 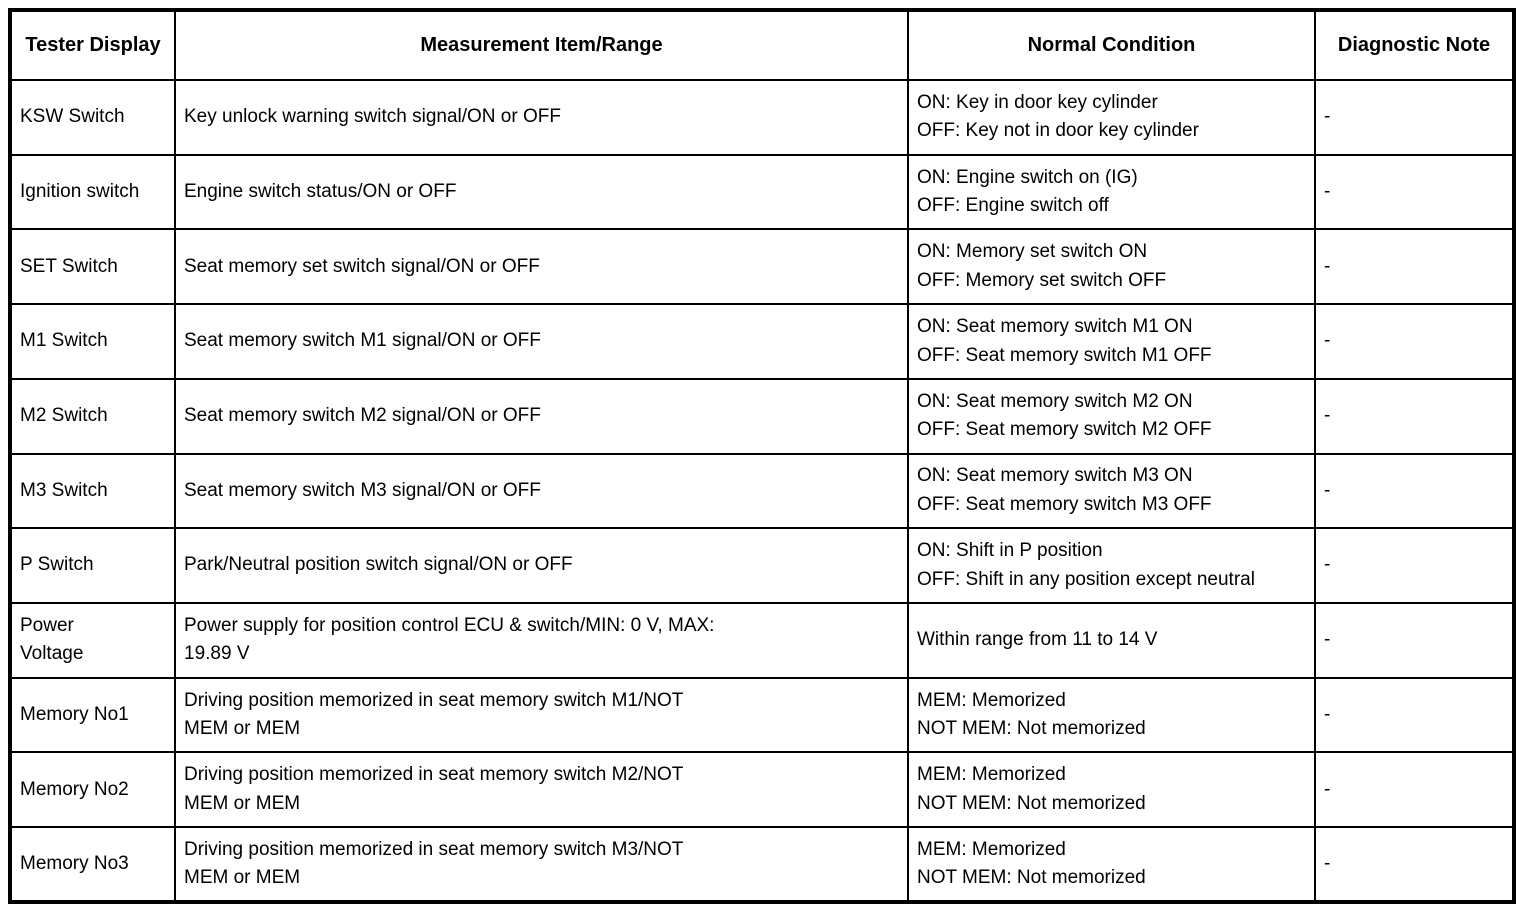 What do you see at coordinates (541, 341) in the screenshot?
I see `measurement-item-cell: Seat memory switch M1 signal/ON or OFF` at bounding box center [541, 341].